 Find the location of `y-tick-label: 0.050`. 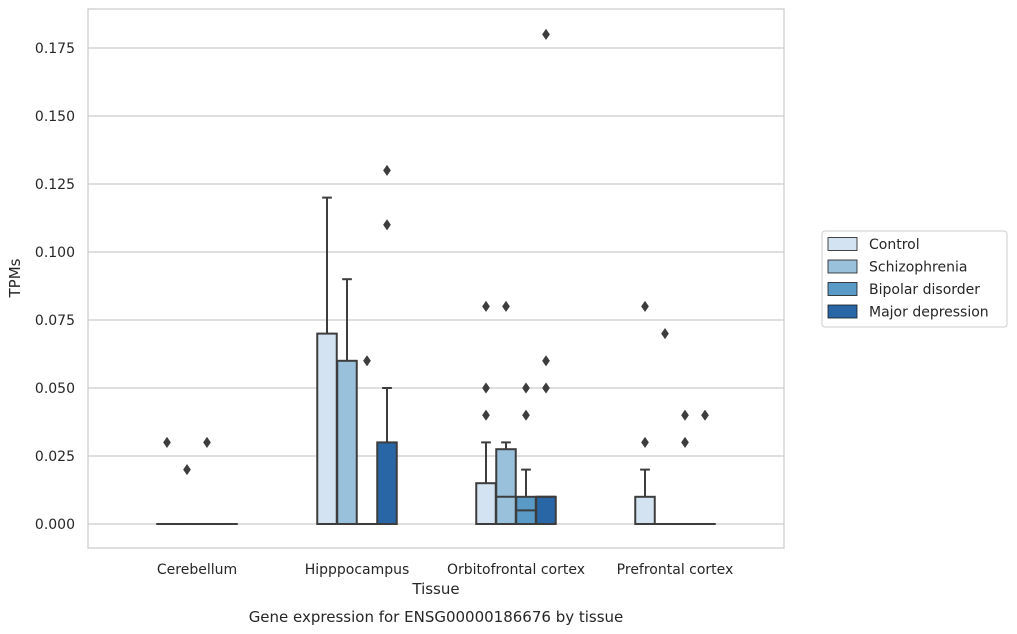

y-tick-label: 0.050 is located at coordinates (55, 389).